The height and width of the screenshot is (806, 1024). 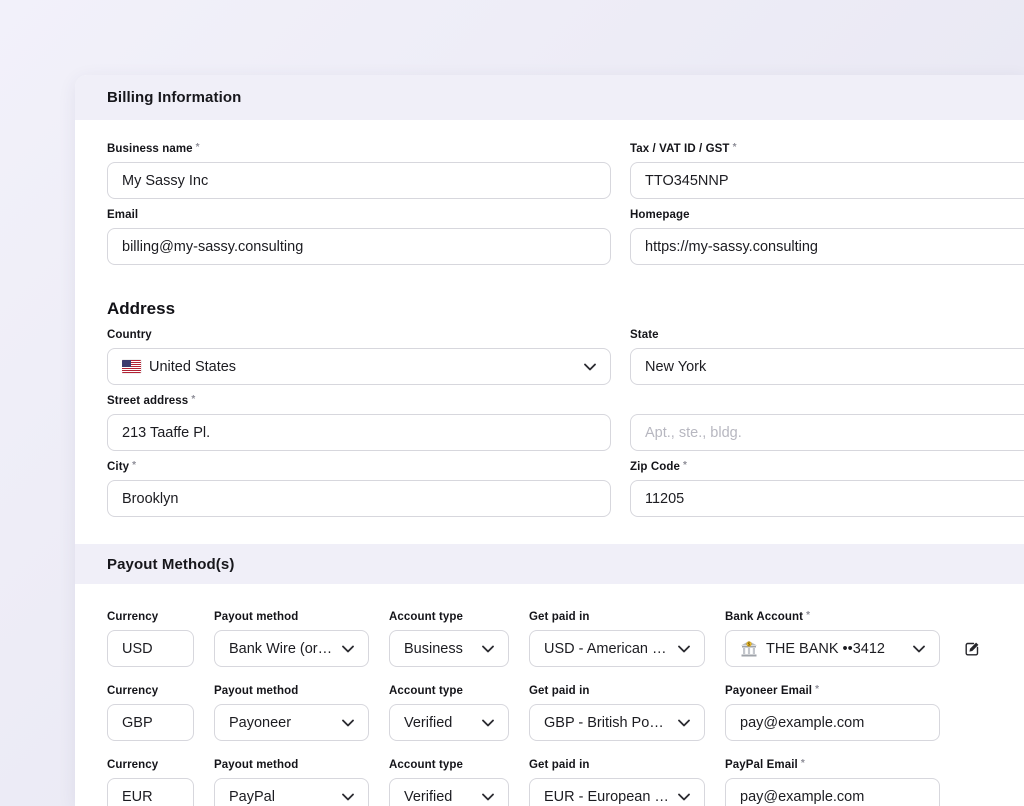 I want to click on street-address-field-block: Street address *, so click(x=359, y=422).